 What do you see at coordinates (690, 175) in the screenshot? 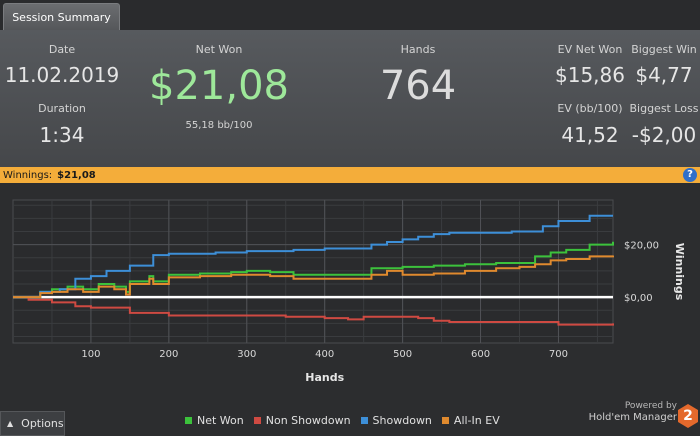
I see `help-icon: ?` at bounding box center [690, 175].